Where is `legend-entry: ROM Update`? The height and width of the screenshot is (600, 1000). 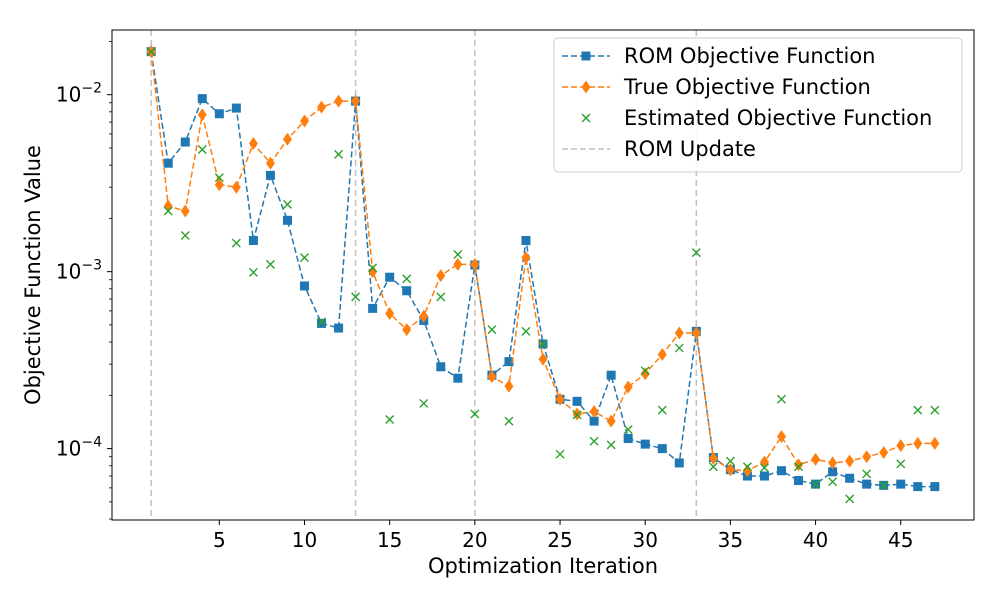 legend-entry: ROM Update is located at coordinates (659, 149).